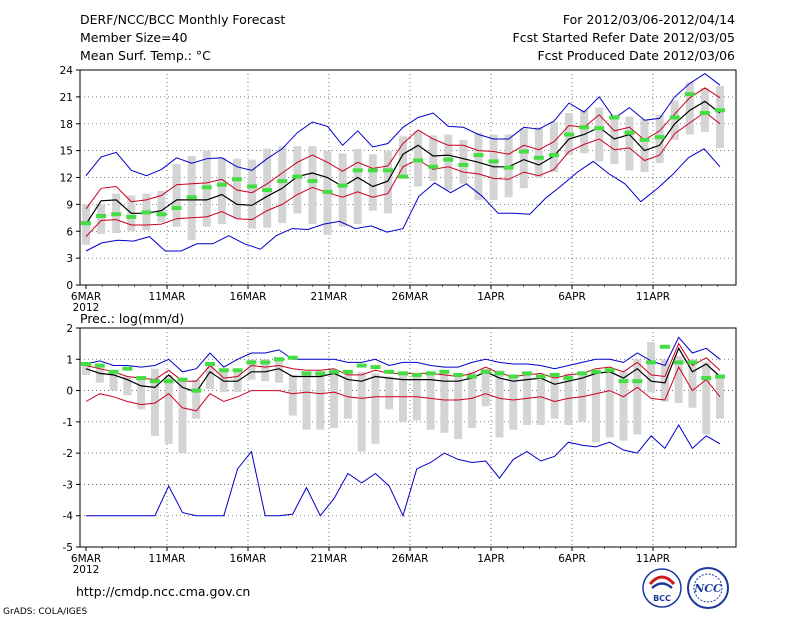 The image size is (800, 618). What do you see at coordinates (68, 454) in the screenshot?
I see `y-tick-label: -2` at bounding box center [68, 454].